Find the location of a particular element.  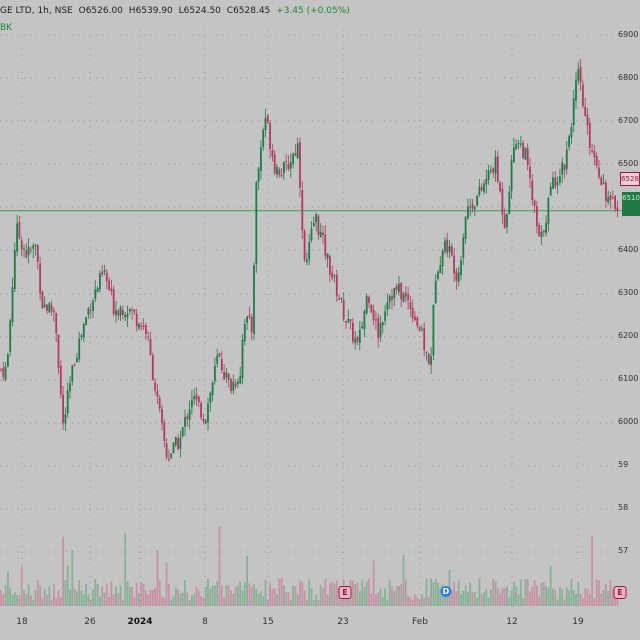

volume-bars is located at coordinates (309, 566).